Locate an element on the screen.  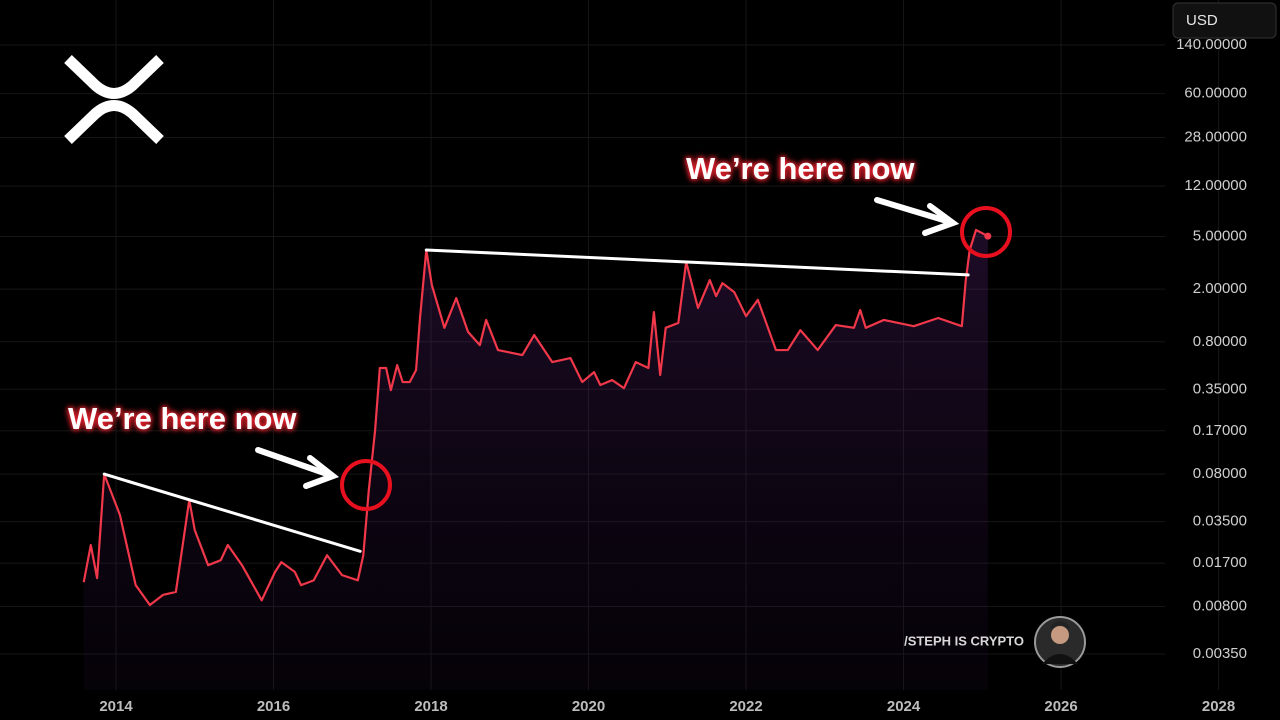
x-tick-label: 2014 is located at coordinates (116, 706).